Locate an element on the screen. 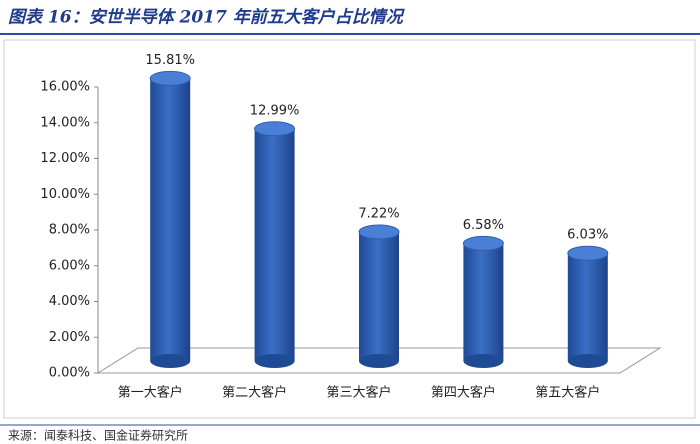  y-tick-label: 4.00% is located at coordinates (69, 301).